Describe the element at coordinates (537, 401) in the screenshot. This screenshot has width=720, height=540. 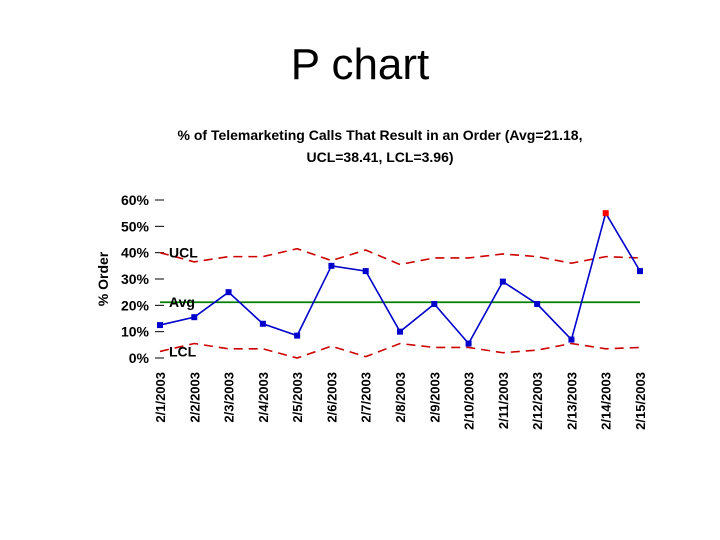
I see `x-tick-label: 2/12/2003` at that location.